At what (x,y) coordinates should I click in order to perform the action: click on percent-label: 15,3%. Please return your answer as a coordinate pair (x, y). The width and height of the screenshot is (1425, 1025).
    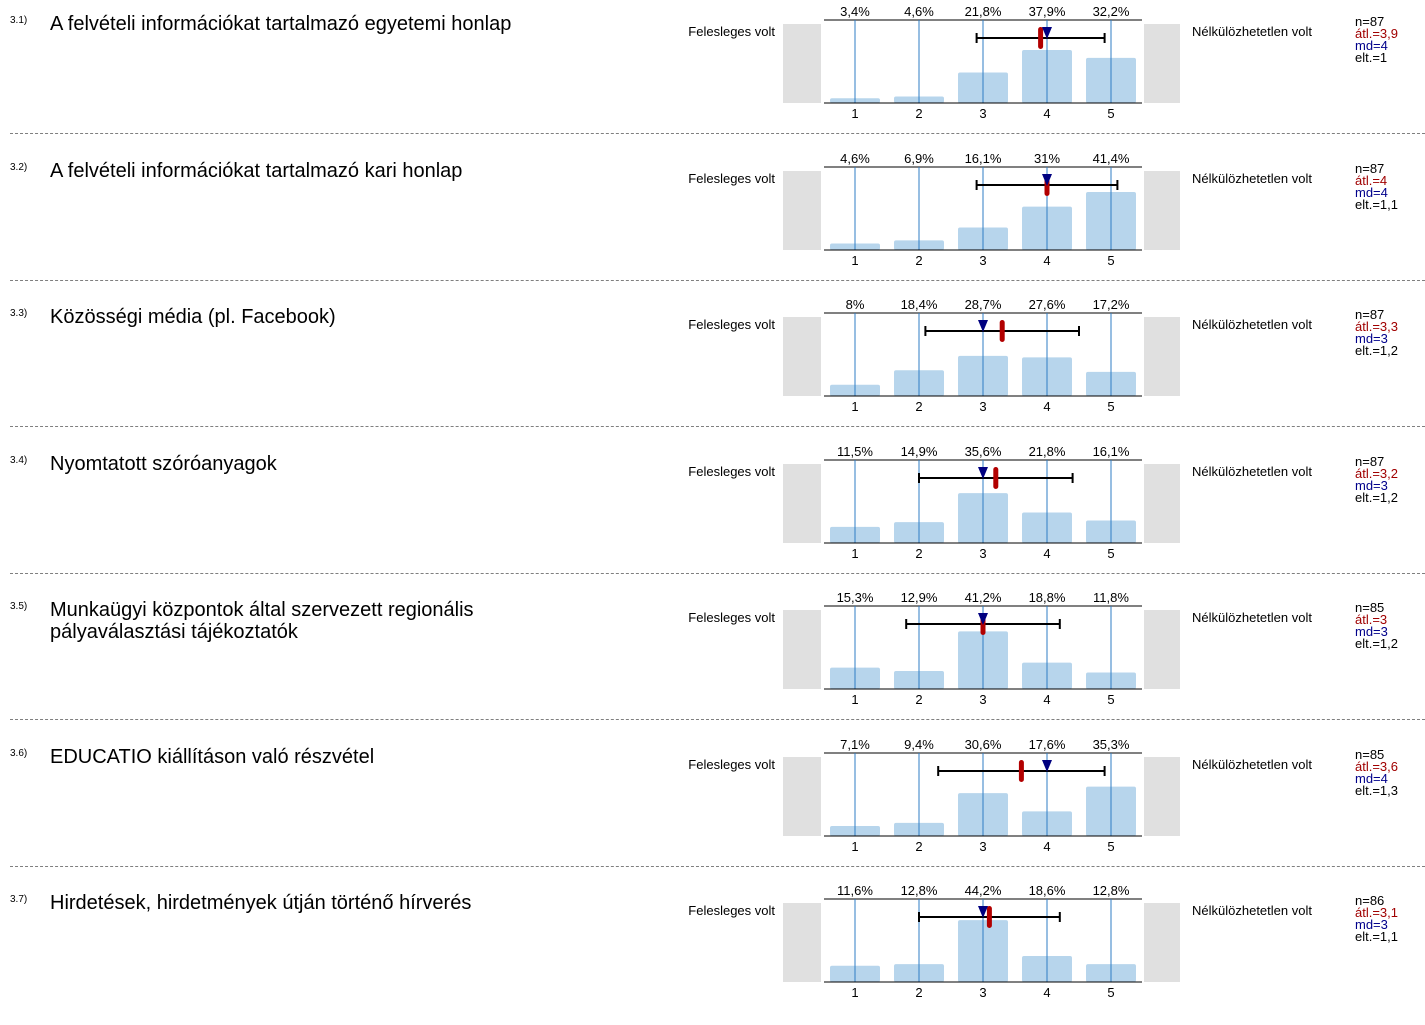
    Looking at the image, I should click on (855, 597).